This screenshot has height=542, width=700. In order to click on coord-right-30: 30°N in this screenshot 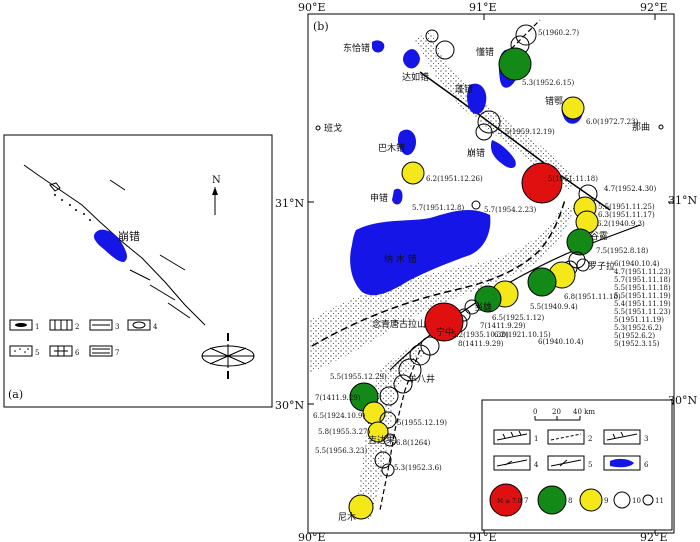, I will do `click(682, 400)`.